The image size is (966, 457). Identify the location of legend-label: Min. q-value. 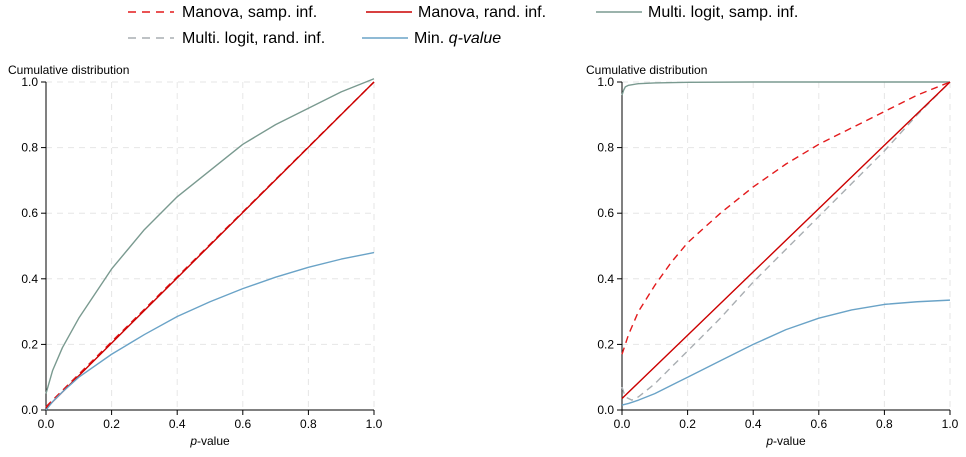
(457, 38).